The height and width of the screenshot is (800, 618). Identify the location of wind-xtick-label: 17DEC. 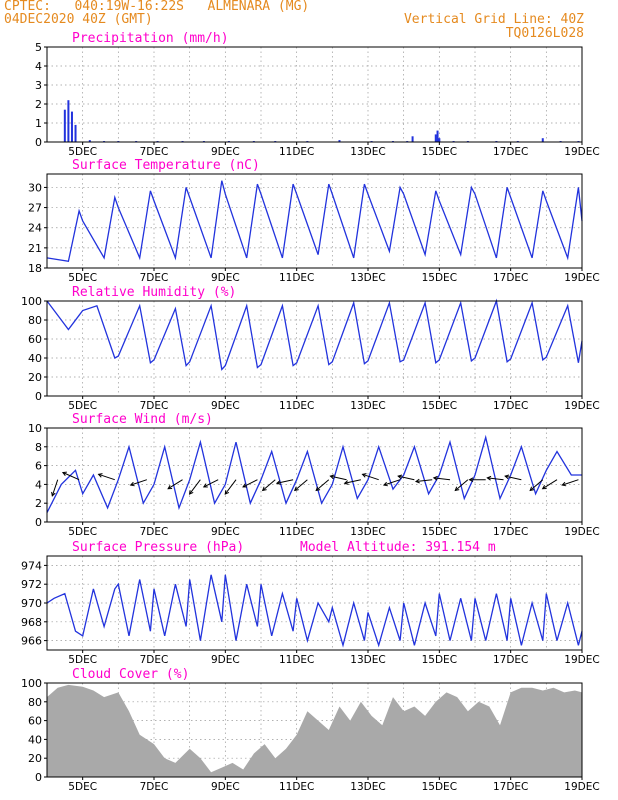
(510, 532).